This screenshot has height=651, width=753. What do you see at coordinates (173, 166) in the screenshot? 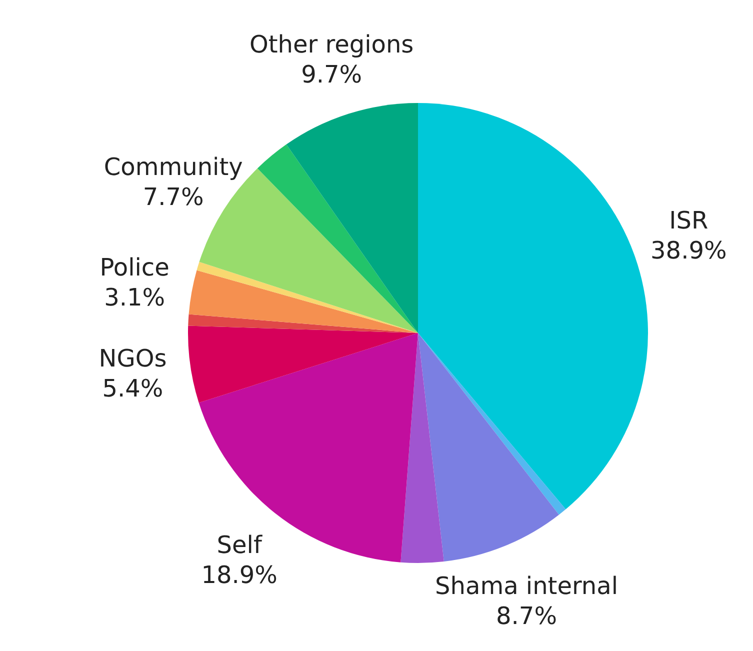
I see `slice-label: Community` at bounding box center [173, 166].